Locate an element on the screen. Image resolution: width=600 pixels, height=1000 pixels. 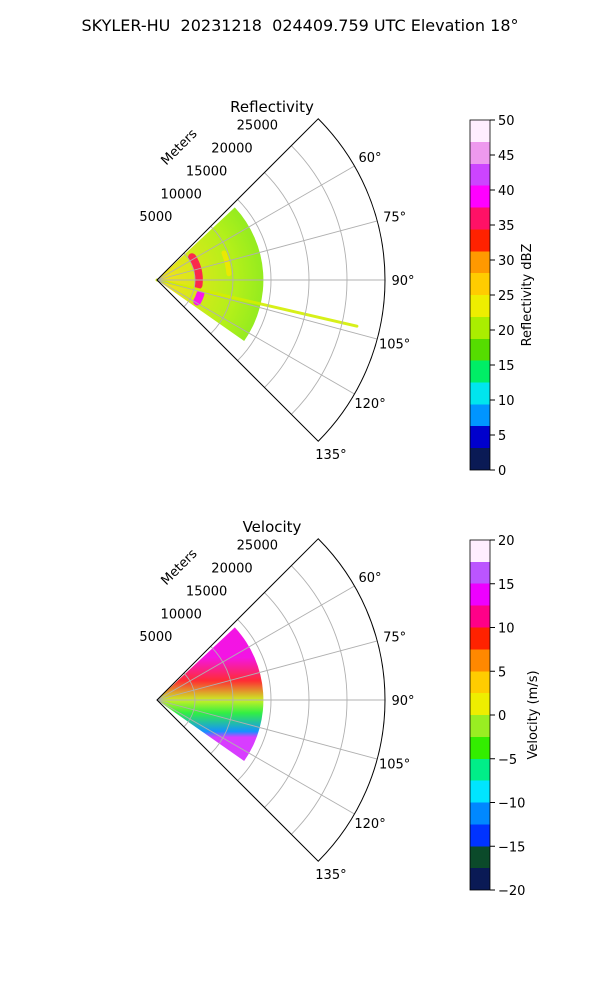
colorbar-tick-label: −15 is located at coordinates (511, 847).